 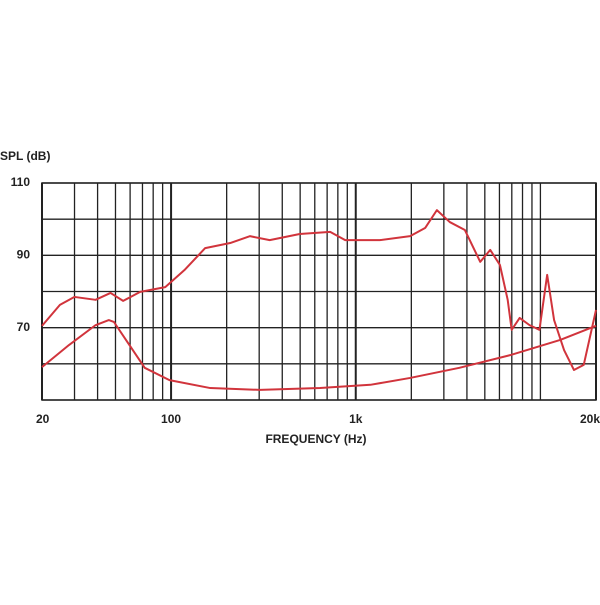 What do you see at coordinates (21, 182) in the screenshot?
I see `y-tick-label: 110` at bounding box center [21, 182].